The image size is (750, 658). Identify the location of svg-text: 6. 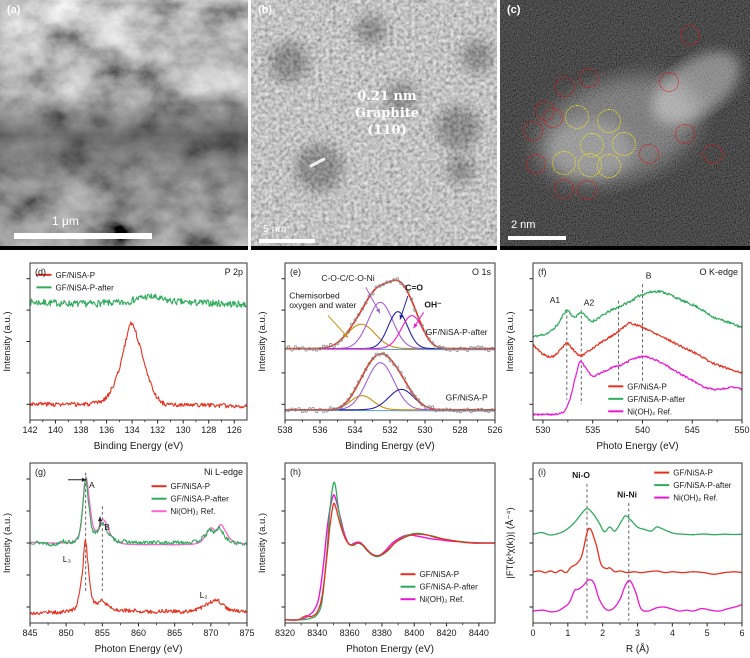
(741, 633).